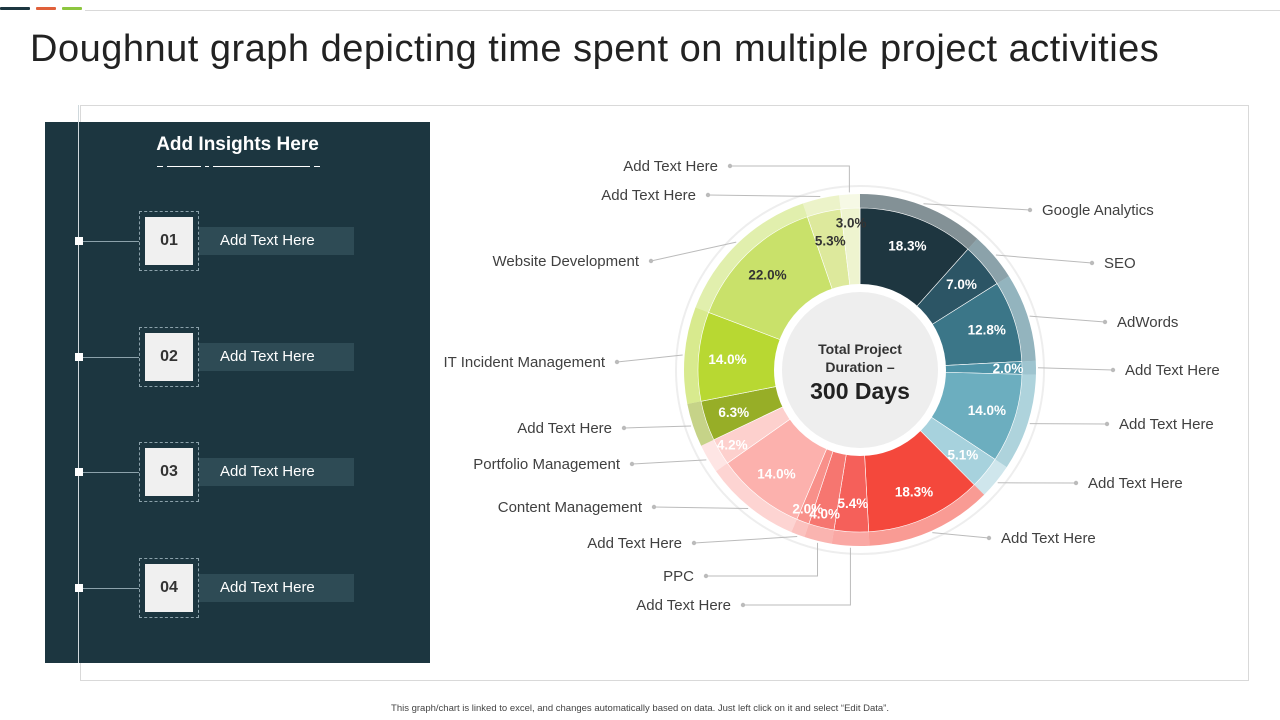 Image resolution: width=1280 pixels, height=720 pixels. Describe the element at coordinates (851, 222) in the screenshot. I see `slice-value-label: 3.0%` at that location.